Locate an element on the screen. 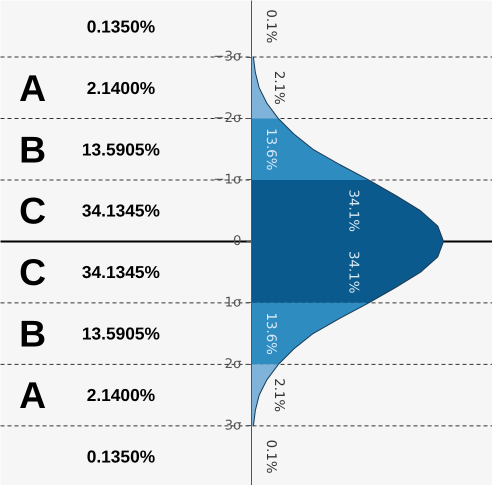 The image size is (492, 485). y-tick-label: −2σ is located at coordinates (227, 118).